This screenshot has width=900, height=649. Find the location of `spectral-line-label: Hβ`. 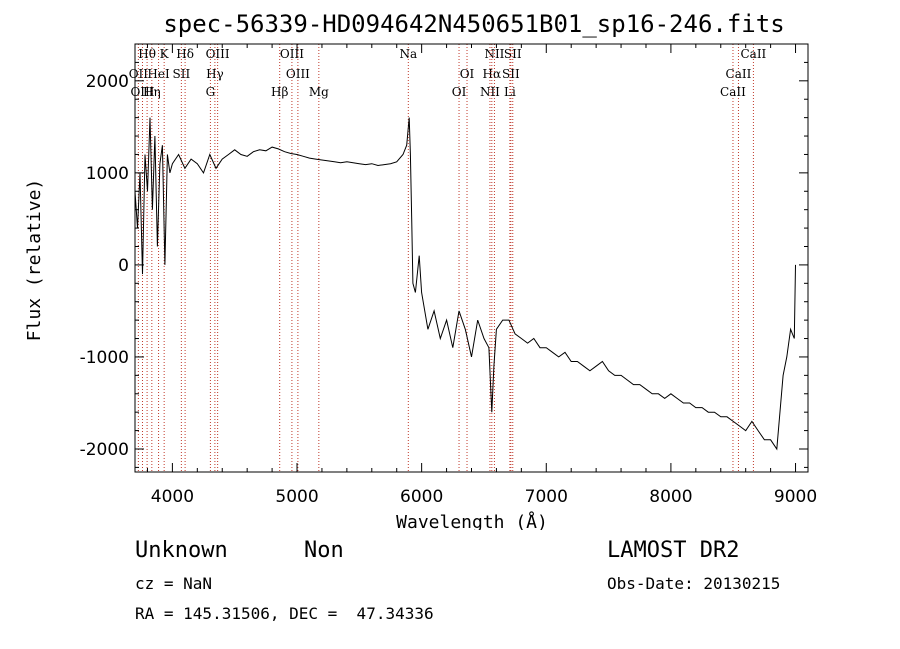

spectral-line-label: Hβ is located at coordinates (279, 92).